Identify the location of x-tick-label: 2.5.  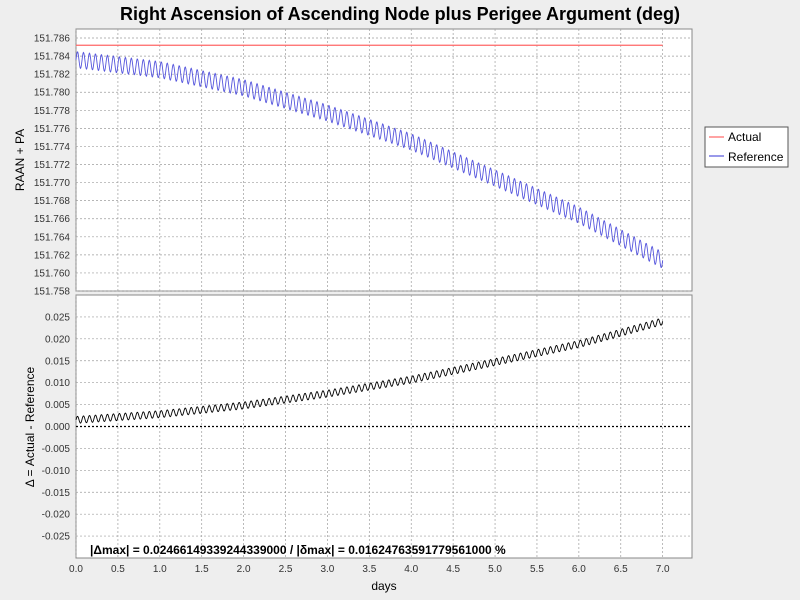
(286, 569).